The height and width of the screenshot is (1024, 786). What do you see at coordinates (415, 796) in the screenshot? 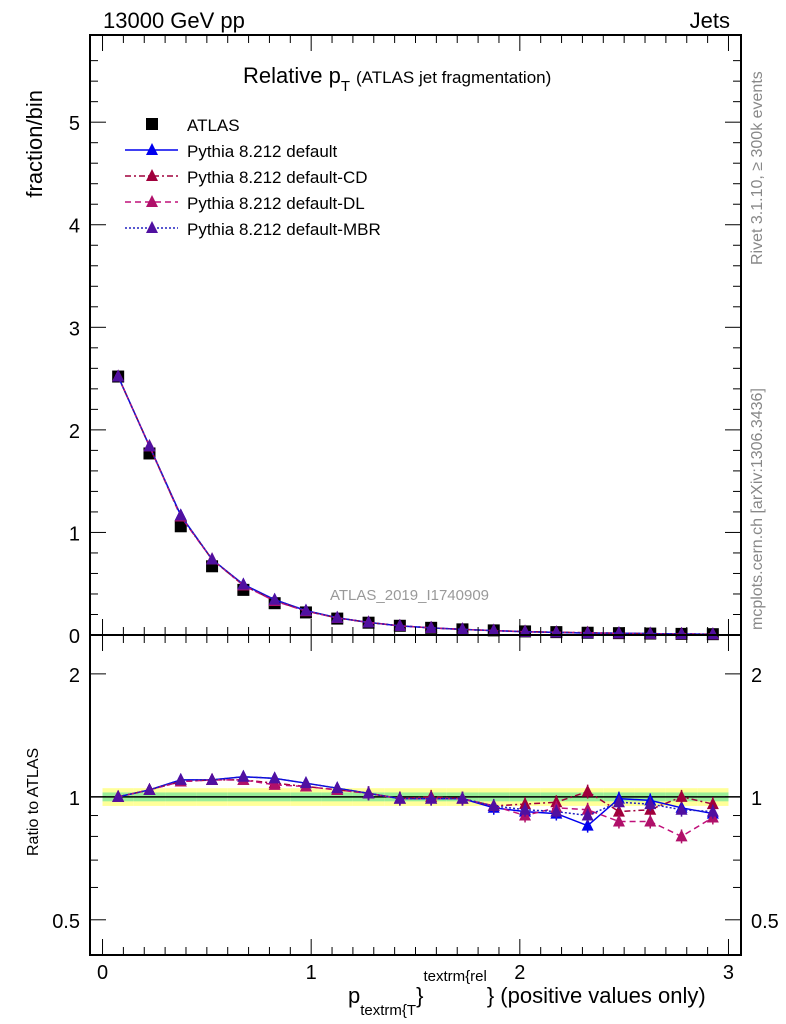
I see `mc-curve-ratio` at bounding box center [415, 796].